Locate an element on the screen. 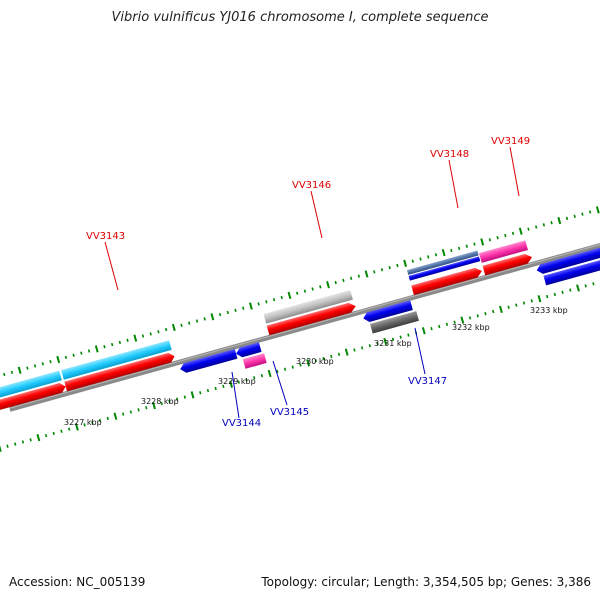 Image resolution: width=600 pixels, height=600 pixels. cds-forward-vv3143 is located at coordinates (119, 372).